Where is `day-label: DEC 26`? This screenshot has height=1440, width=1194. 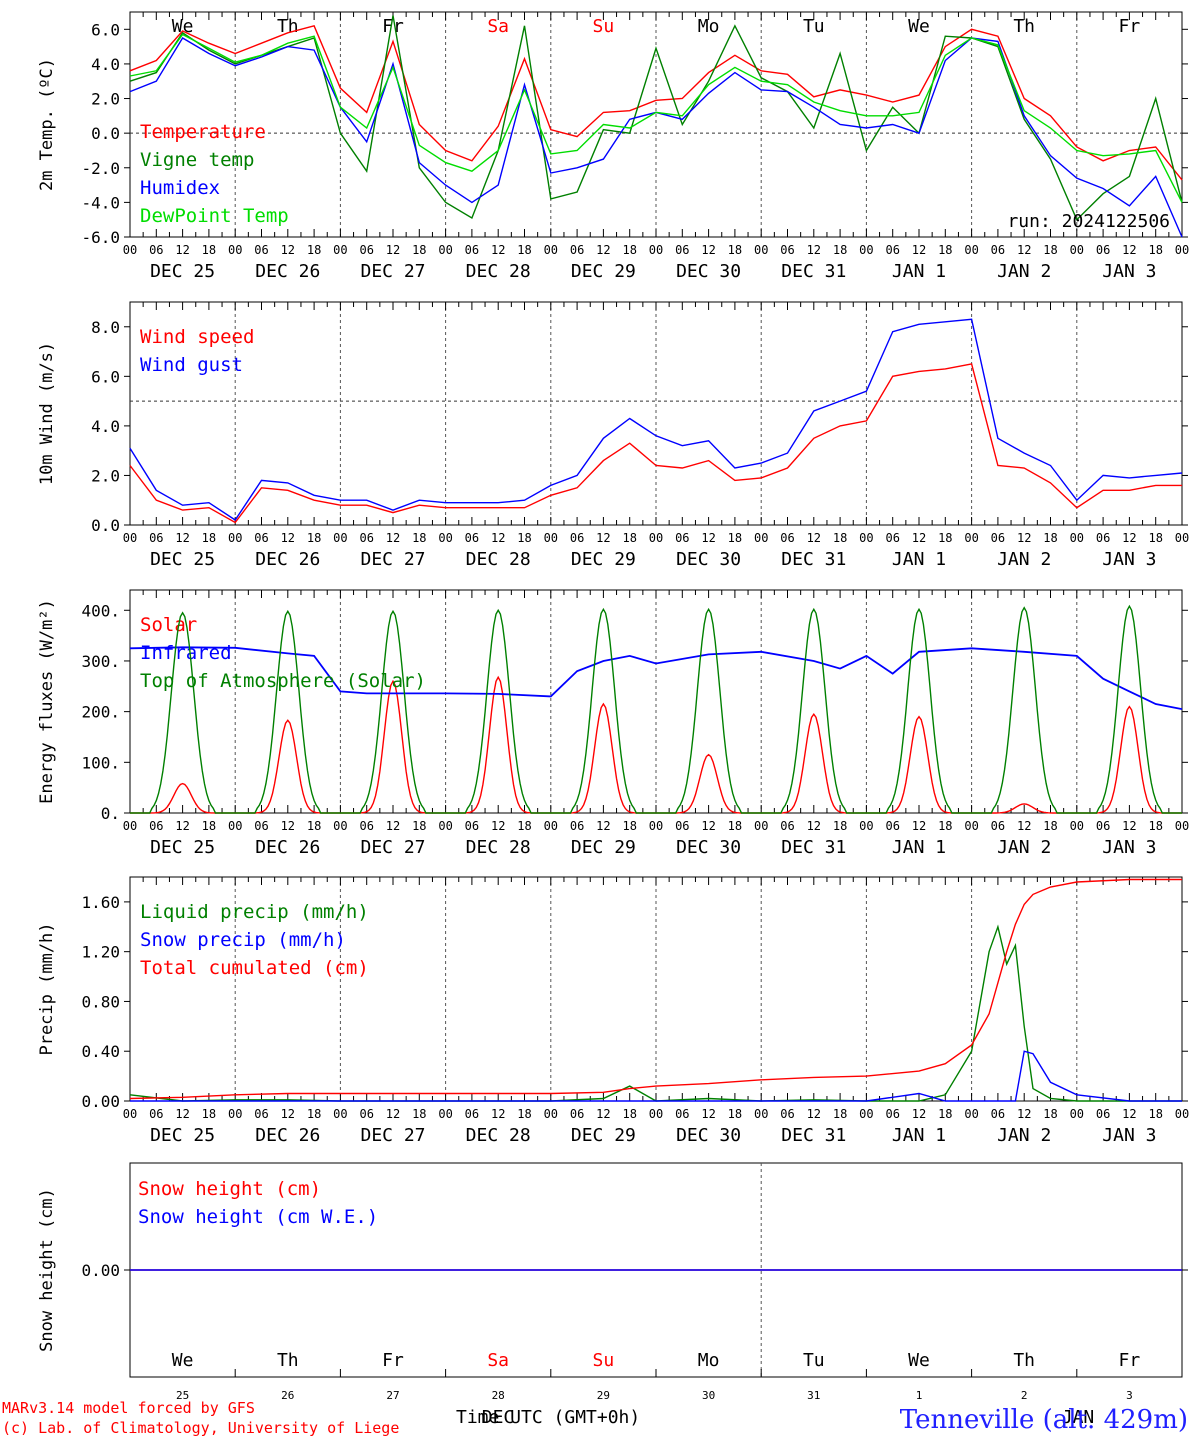
day-label: DEC 26 is located at coordinates (287, 1135).